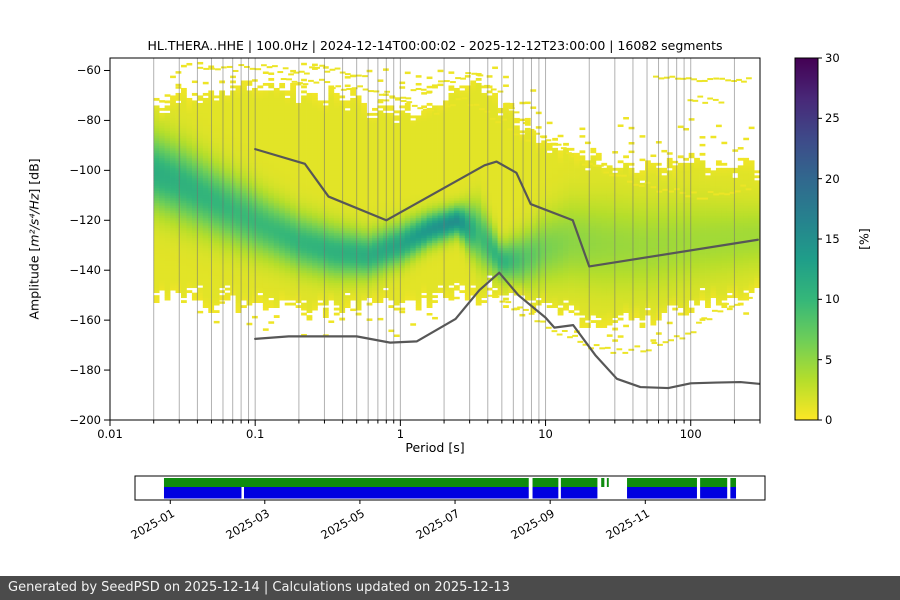  I want to click on y-tick-label: −100, so click(85, 170).